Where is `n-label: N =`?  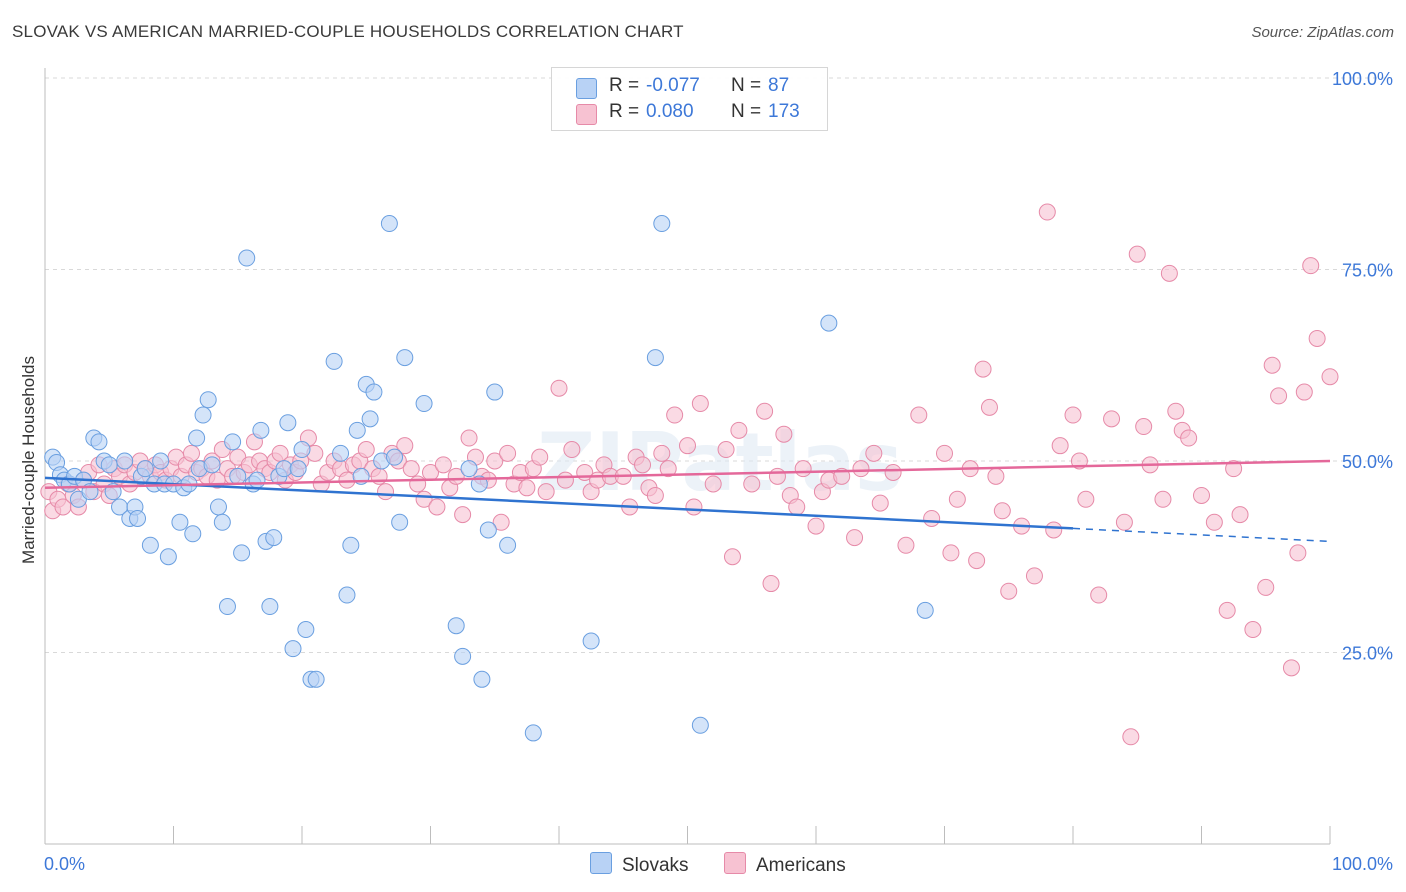 n-label: N = is located at coordinates (746, 111).